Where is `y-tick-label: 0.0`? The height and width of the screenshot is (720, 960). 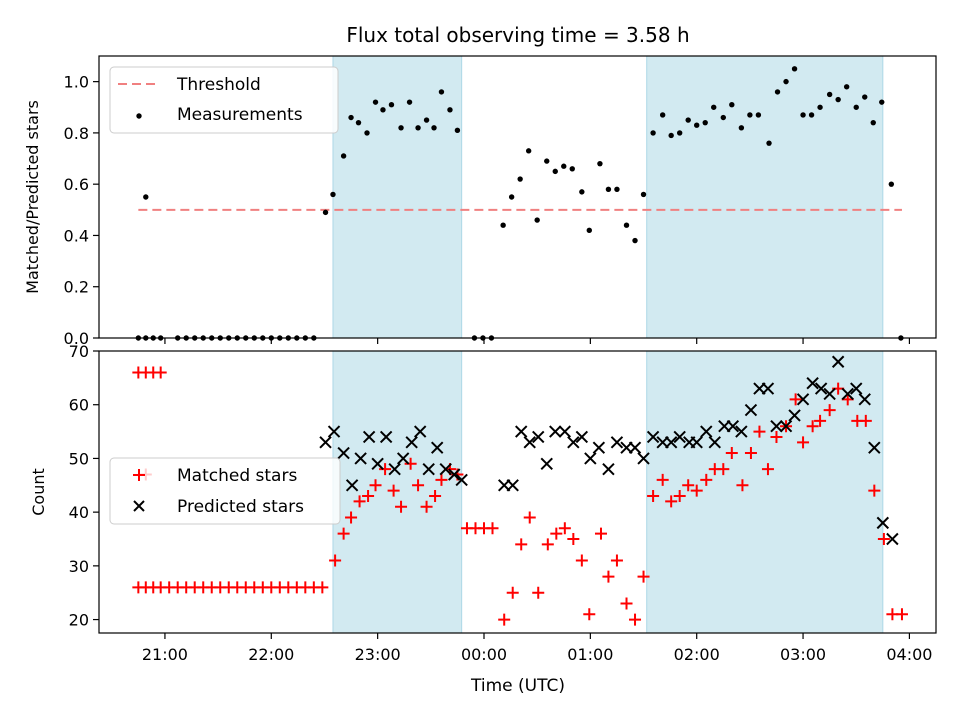
y-tick-label: 0.0 is located at coordinates (76, 338).